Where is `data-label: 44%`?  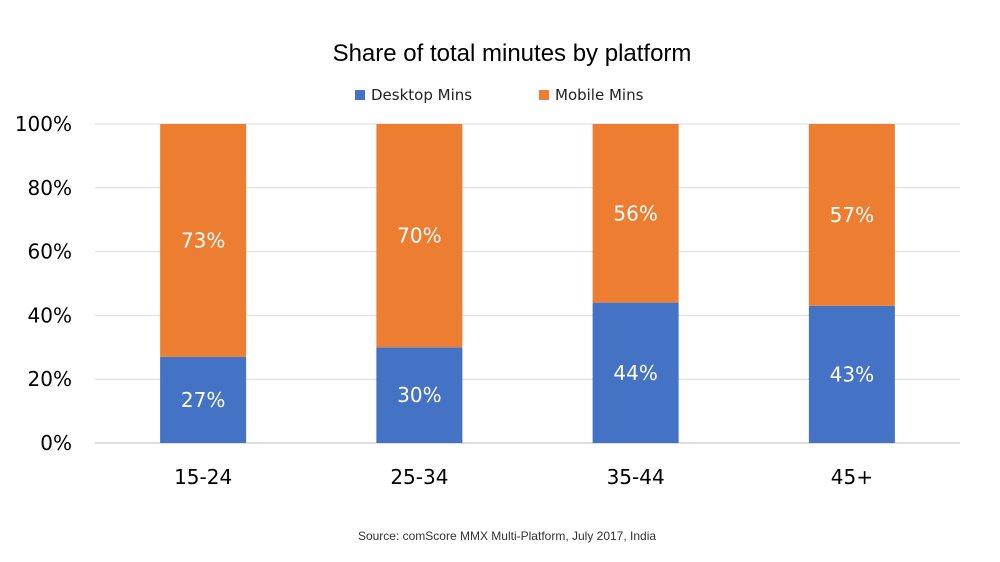
data-label: 44% is located at coordinates (635, 373).